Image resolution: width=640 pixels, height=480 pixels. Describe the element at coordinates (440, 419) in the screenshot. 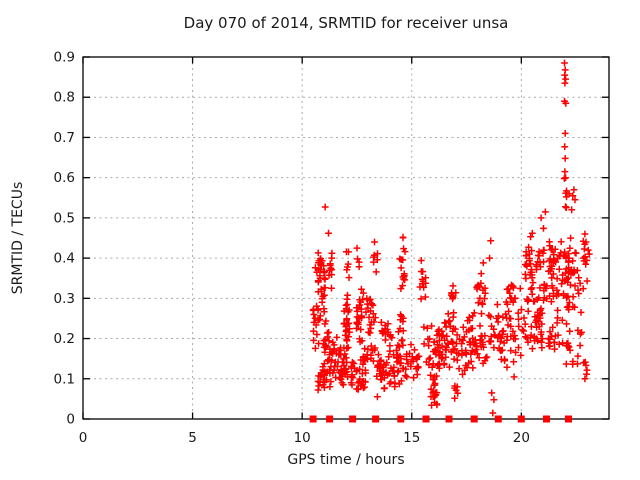

I see `pass-markers` at that location.